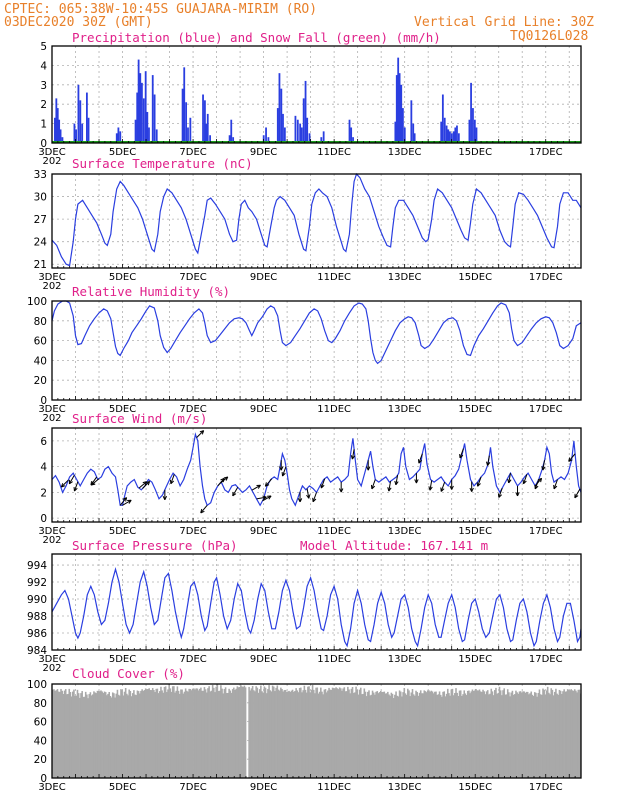  What do you see at coordinates (43, 125) in the screenshot?
I see `y-tick-label: 1` at bounding box center [43, 125].